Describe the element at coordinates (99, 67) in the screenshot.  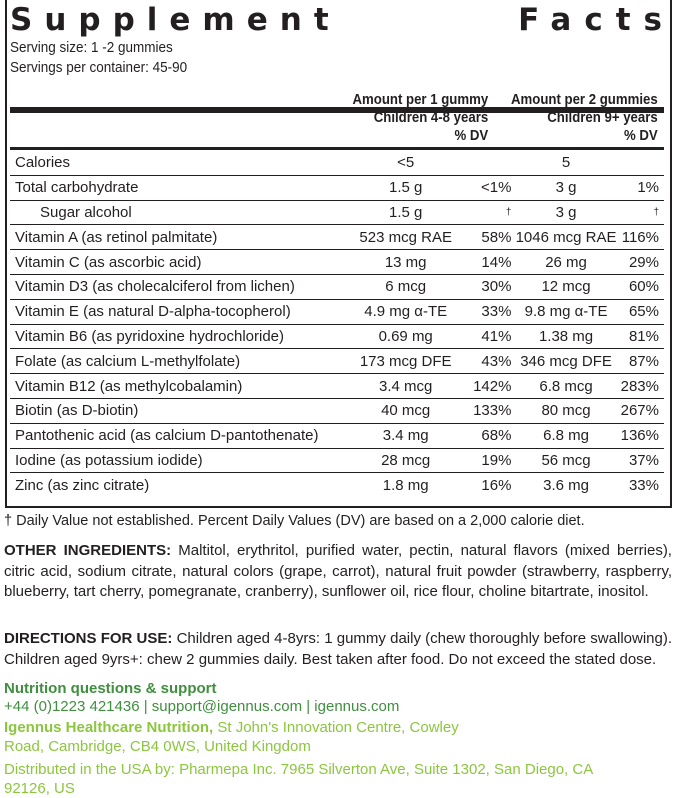
I see `servings-per-container: Servings per container: 45-90` at that location.